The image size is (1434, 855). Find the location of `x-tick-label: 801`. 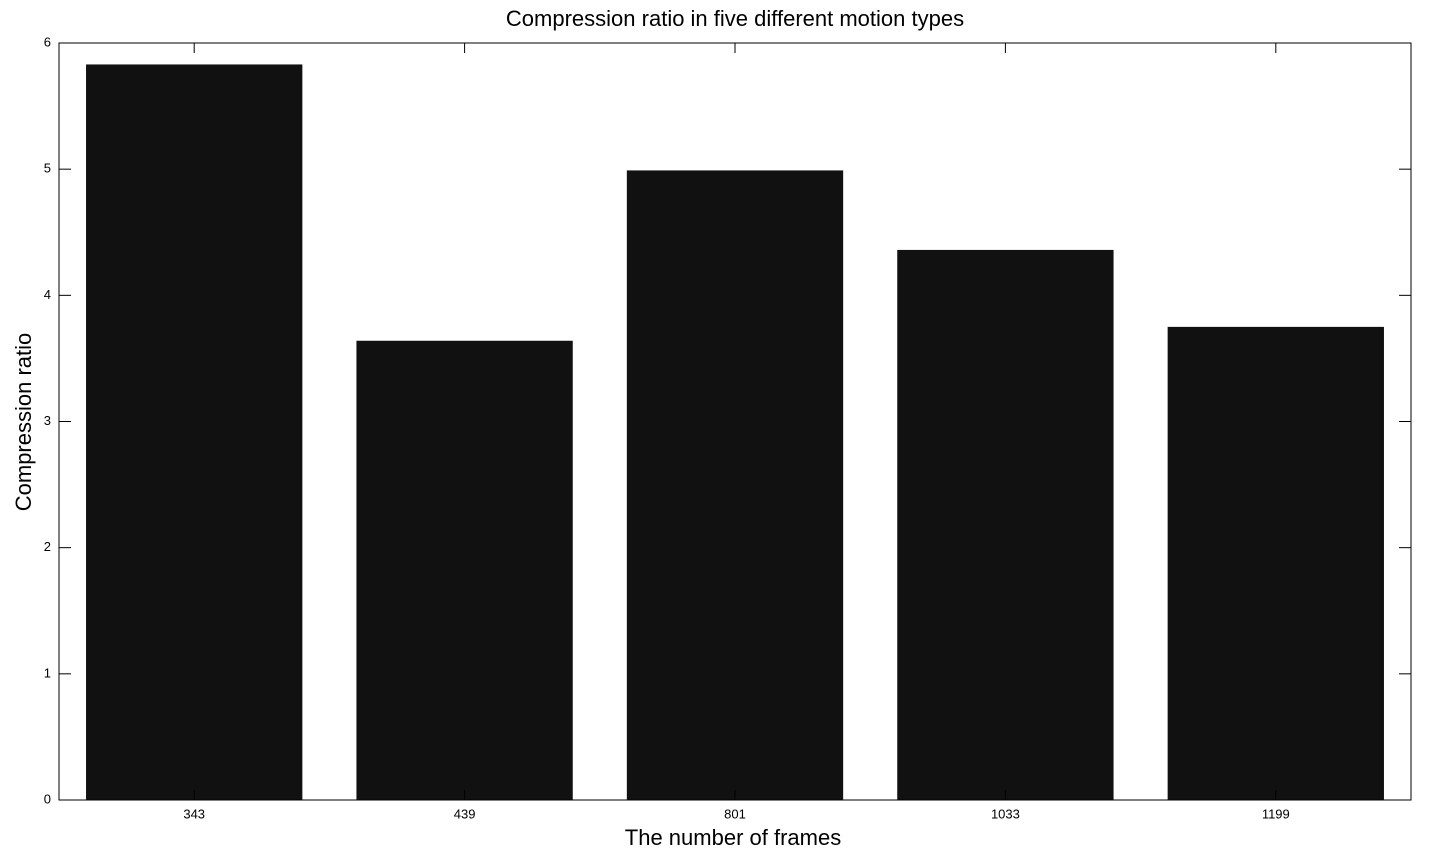

x-tick-label: 801 is located at coordinates (735, 813).